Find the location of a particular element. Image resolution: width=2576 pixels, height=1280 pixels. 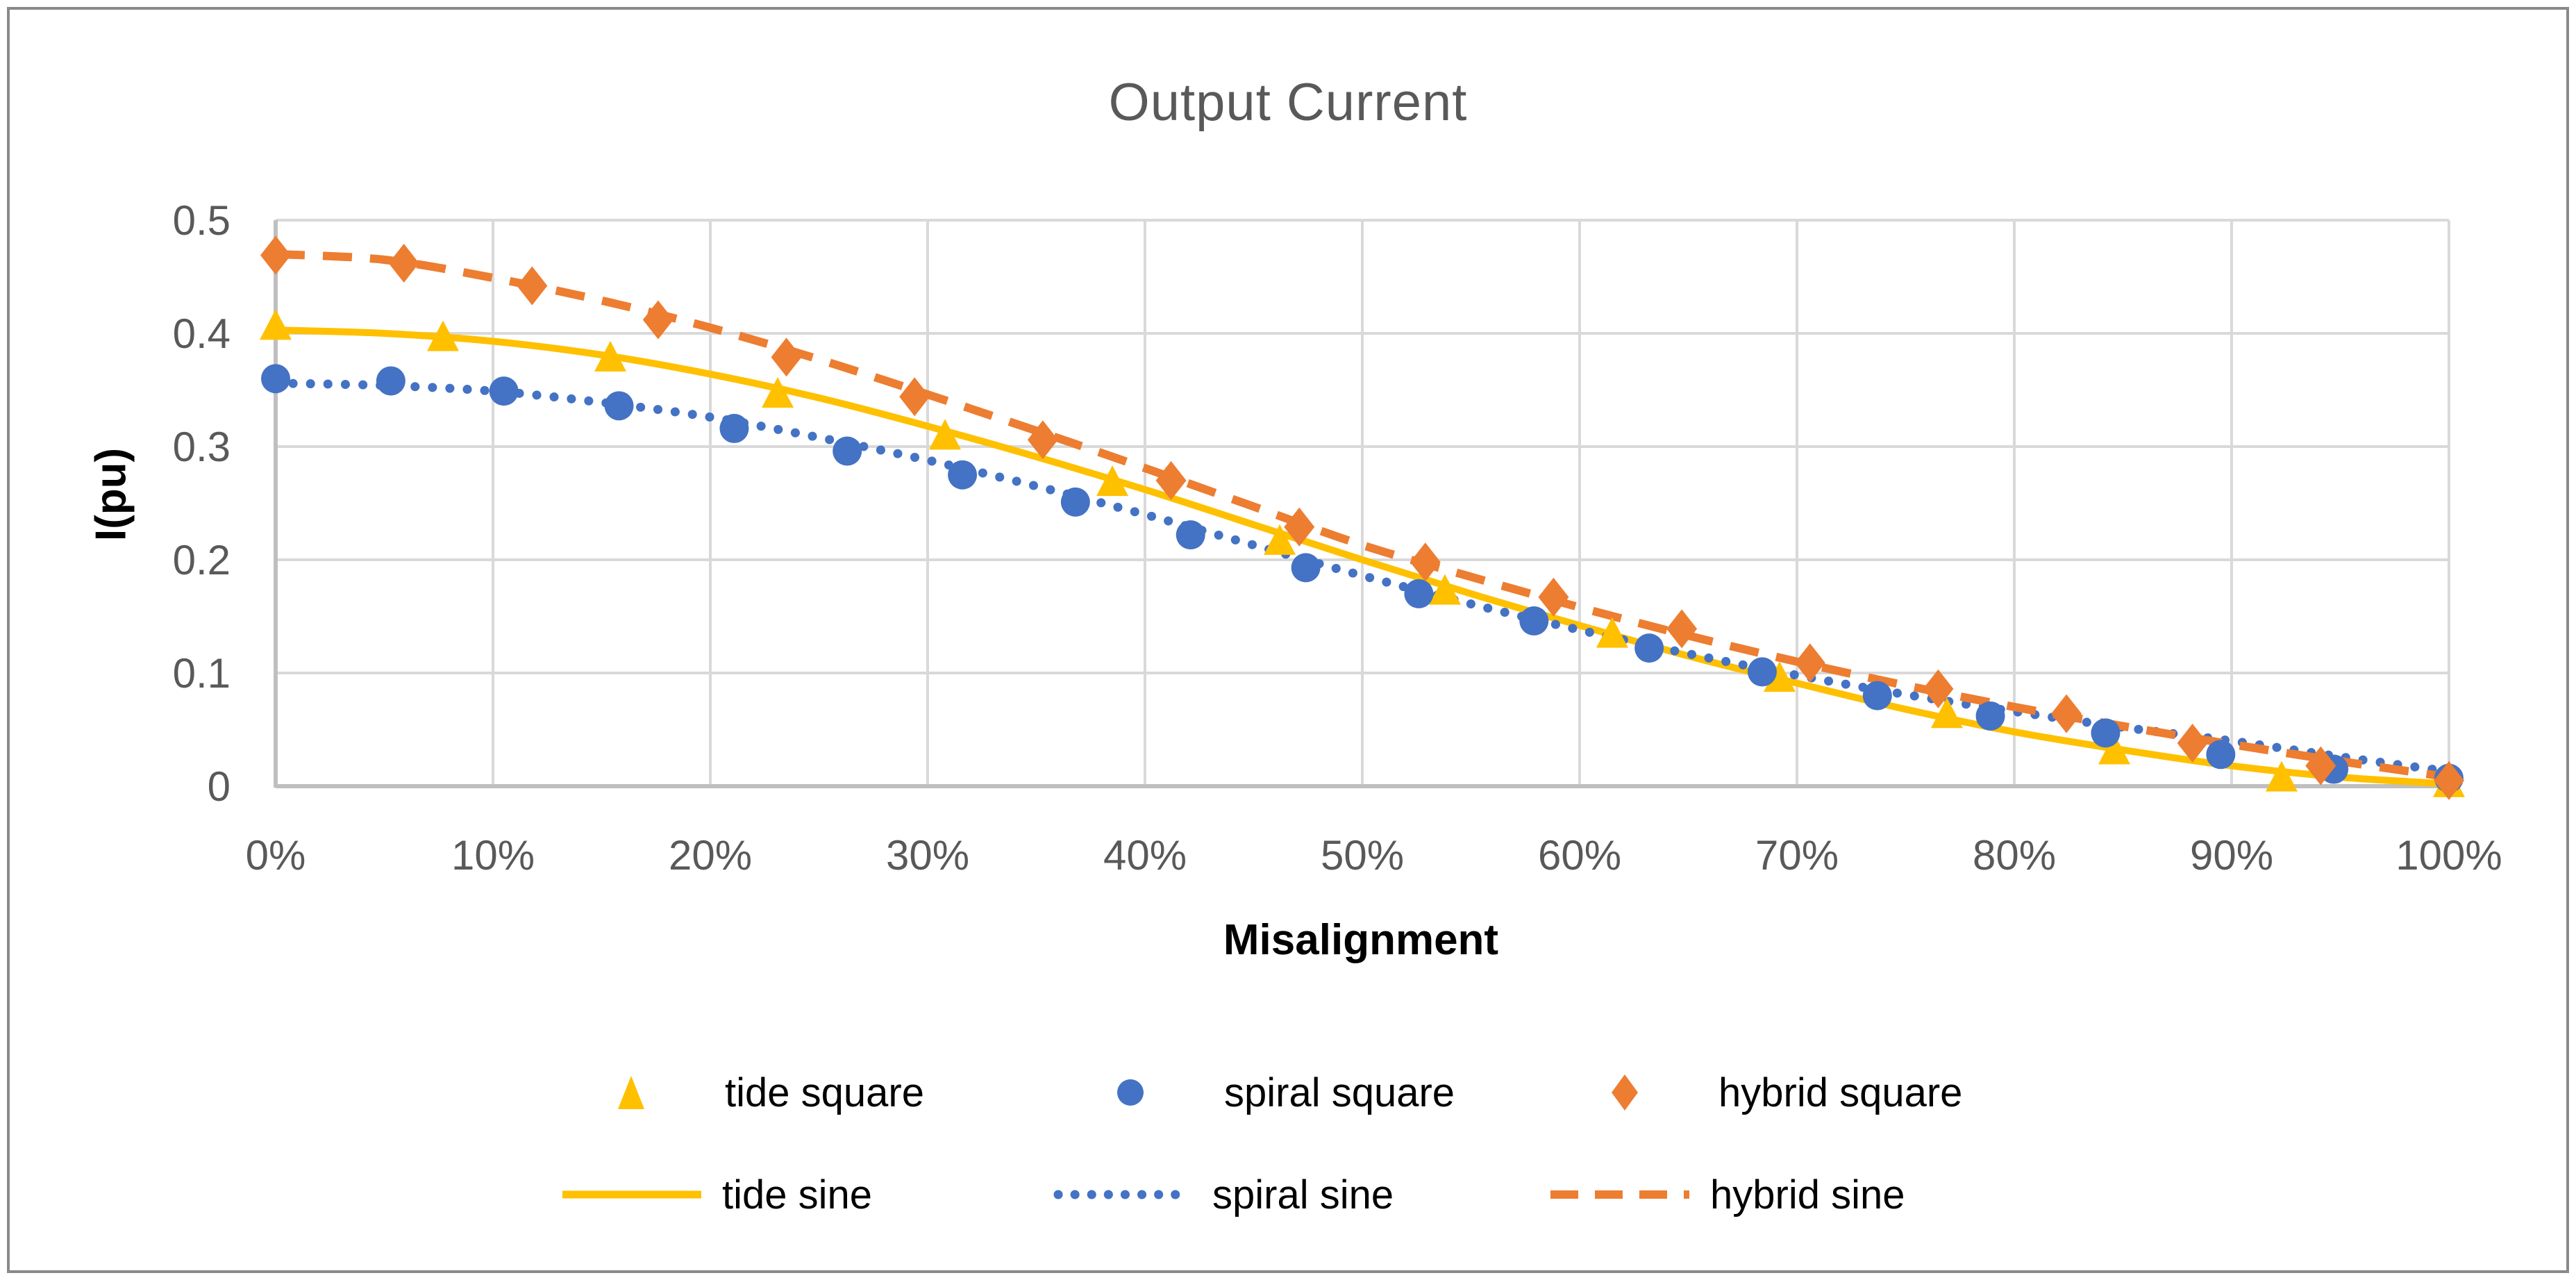

triangle-marker-shape is located at coordinates (631, 1092).